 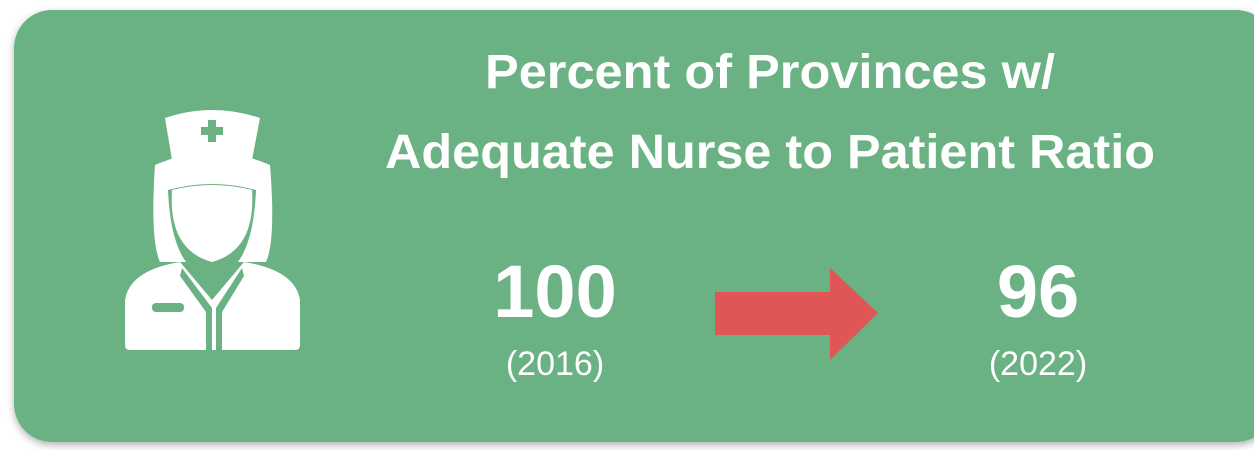 I want to click on from-year: (2016), so click(x=555, y=364).